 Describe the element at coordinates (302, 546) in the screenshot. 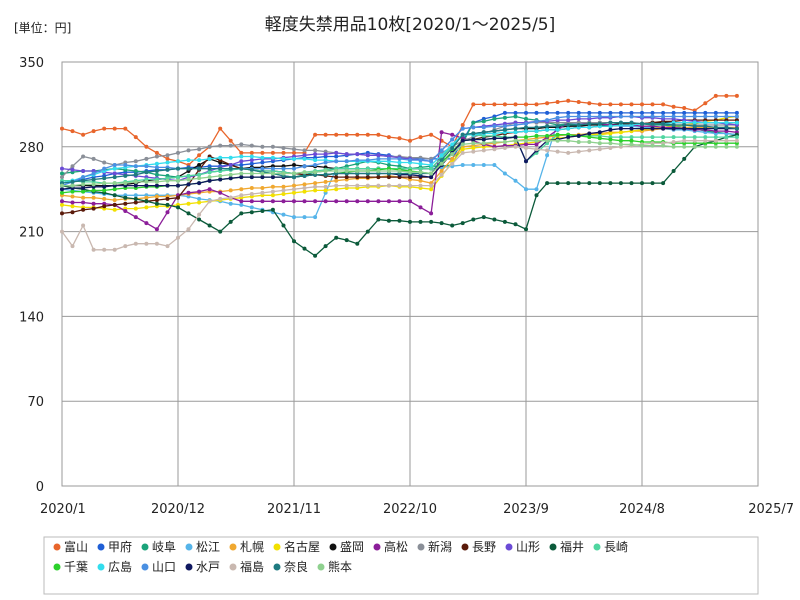

I see `legend-entry-label: 名古屋` at that location.